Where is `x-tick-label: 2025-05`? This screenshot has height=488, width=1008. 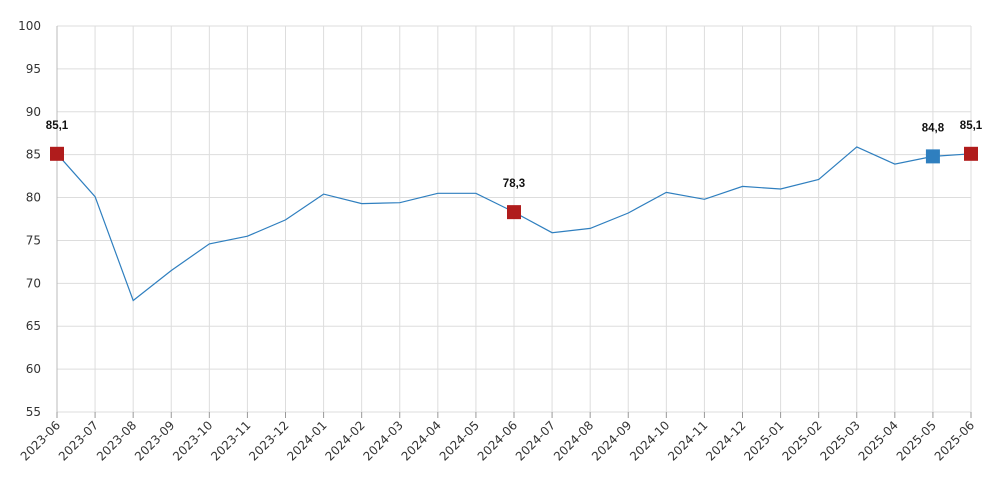 x-tick-label: 2025-05 is located at coordinates (916, 440).